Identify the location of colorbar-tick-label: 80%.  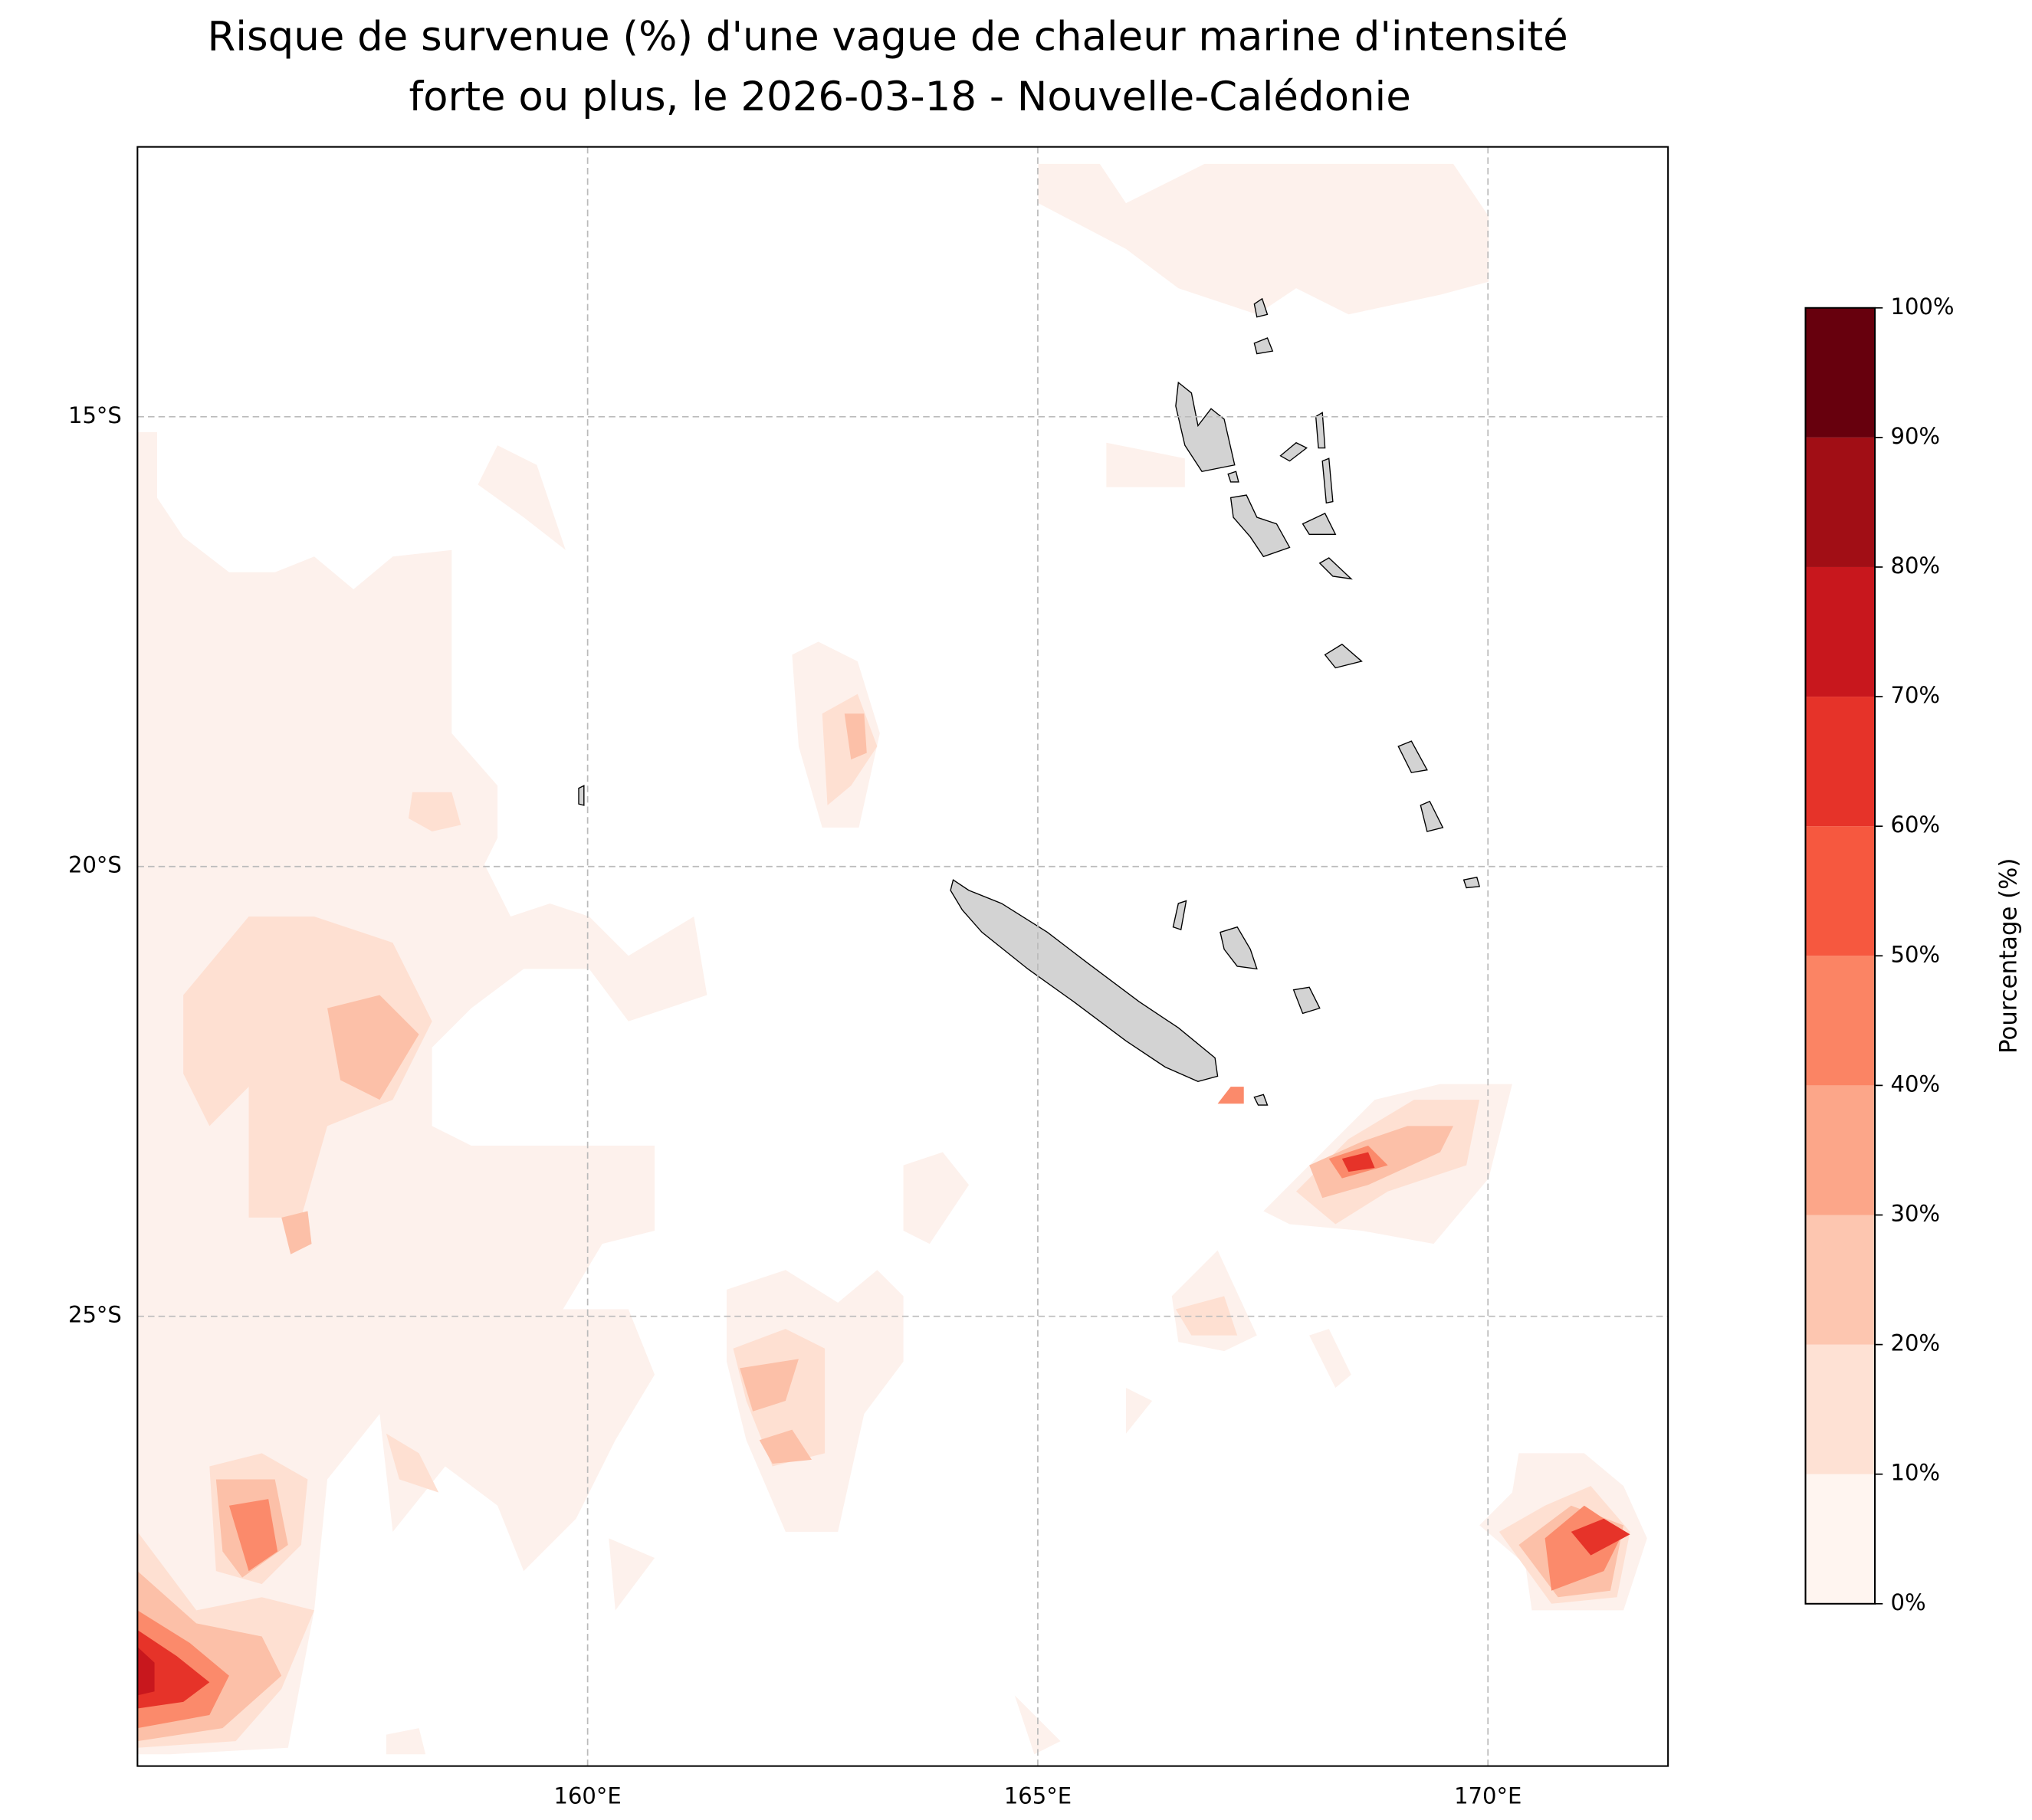
(1916, 566).